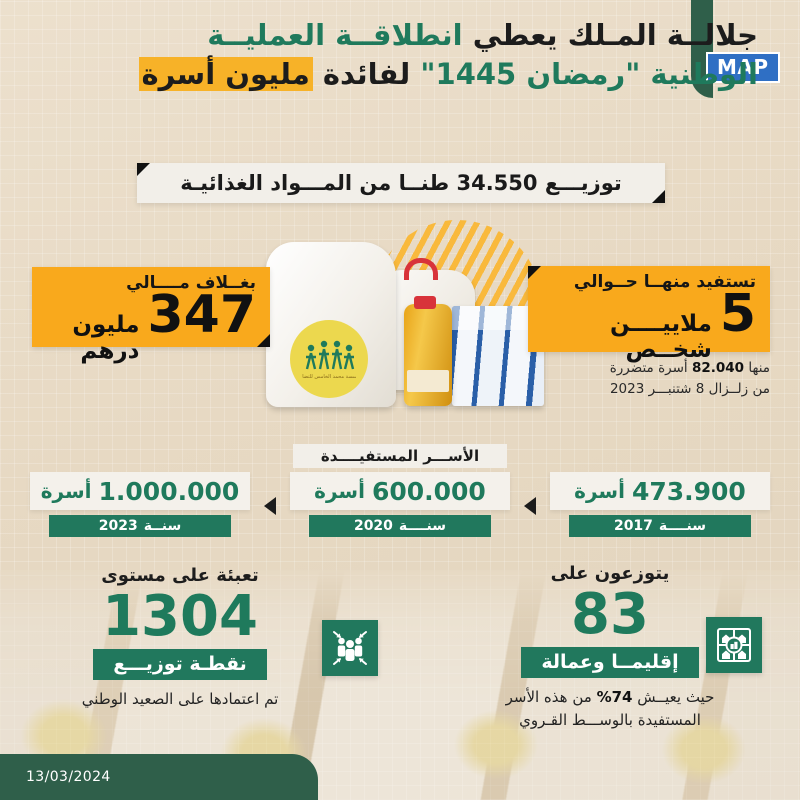  Describe the element at coordinates (421, 269) in the screenshot. I see `bag-handle-icon` at that location.